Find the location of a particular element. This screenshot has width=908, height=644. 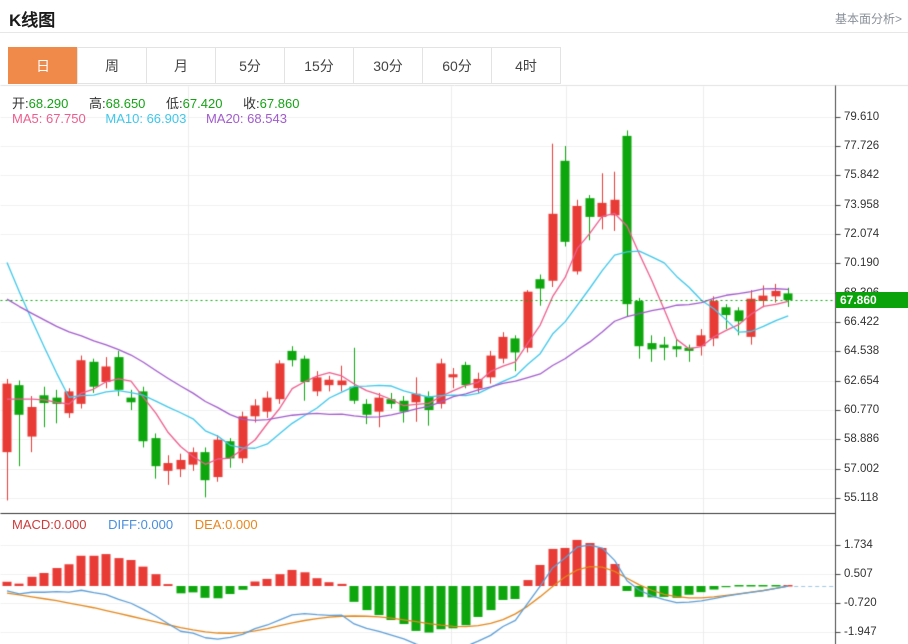

dea-label: DEA: is located at coordinates (210, 524).